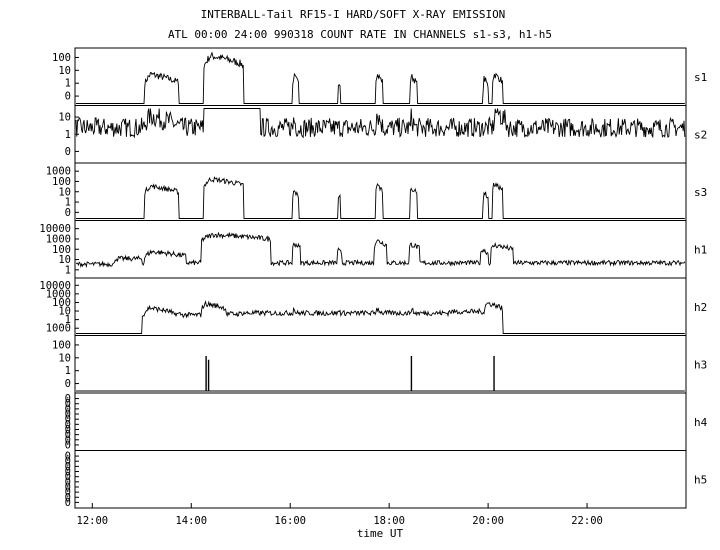 This screenshot has height=550, width=720. I want to click on x-tick-label: 12:00, so click(93, 521).